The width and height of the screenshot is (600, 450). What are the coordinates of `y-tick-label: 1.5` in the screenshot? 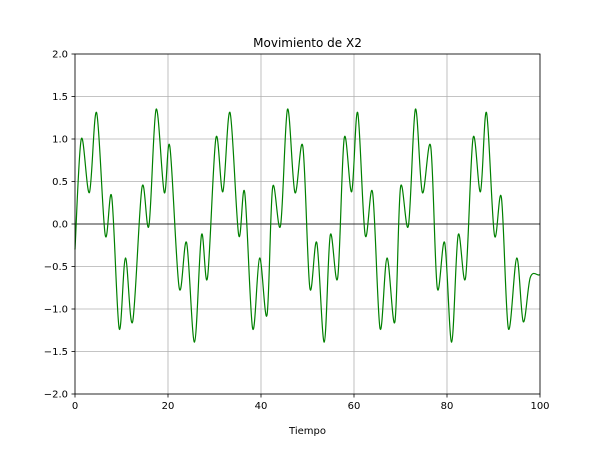 It's located at (60, 97).